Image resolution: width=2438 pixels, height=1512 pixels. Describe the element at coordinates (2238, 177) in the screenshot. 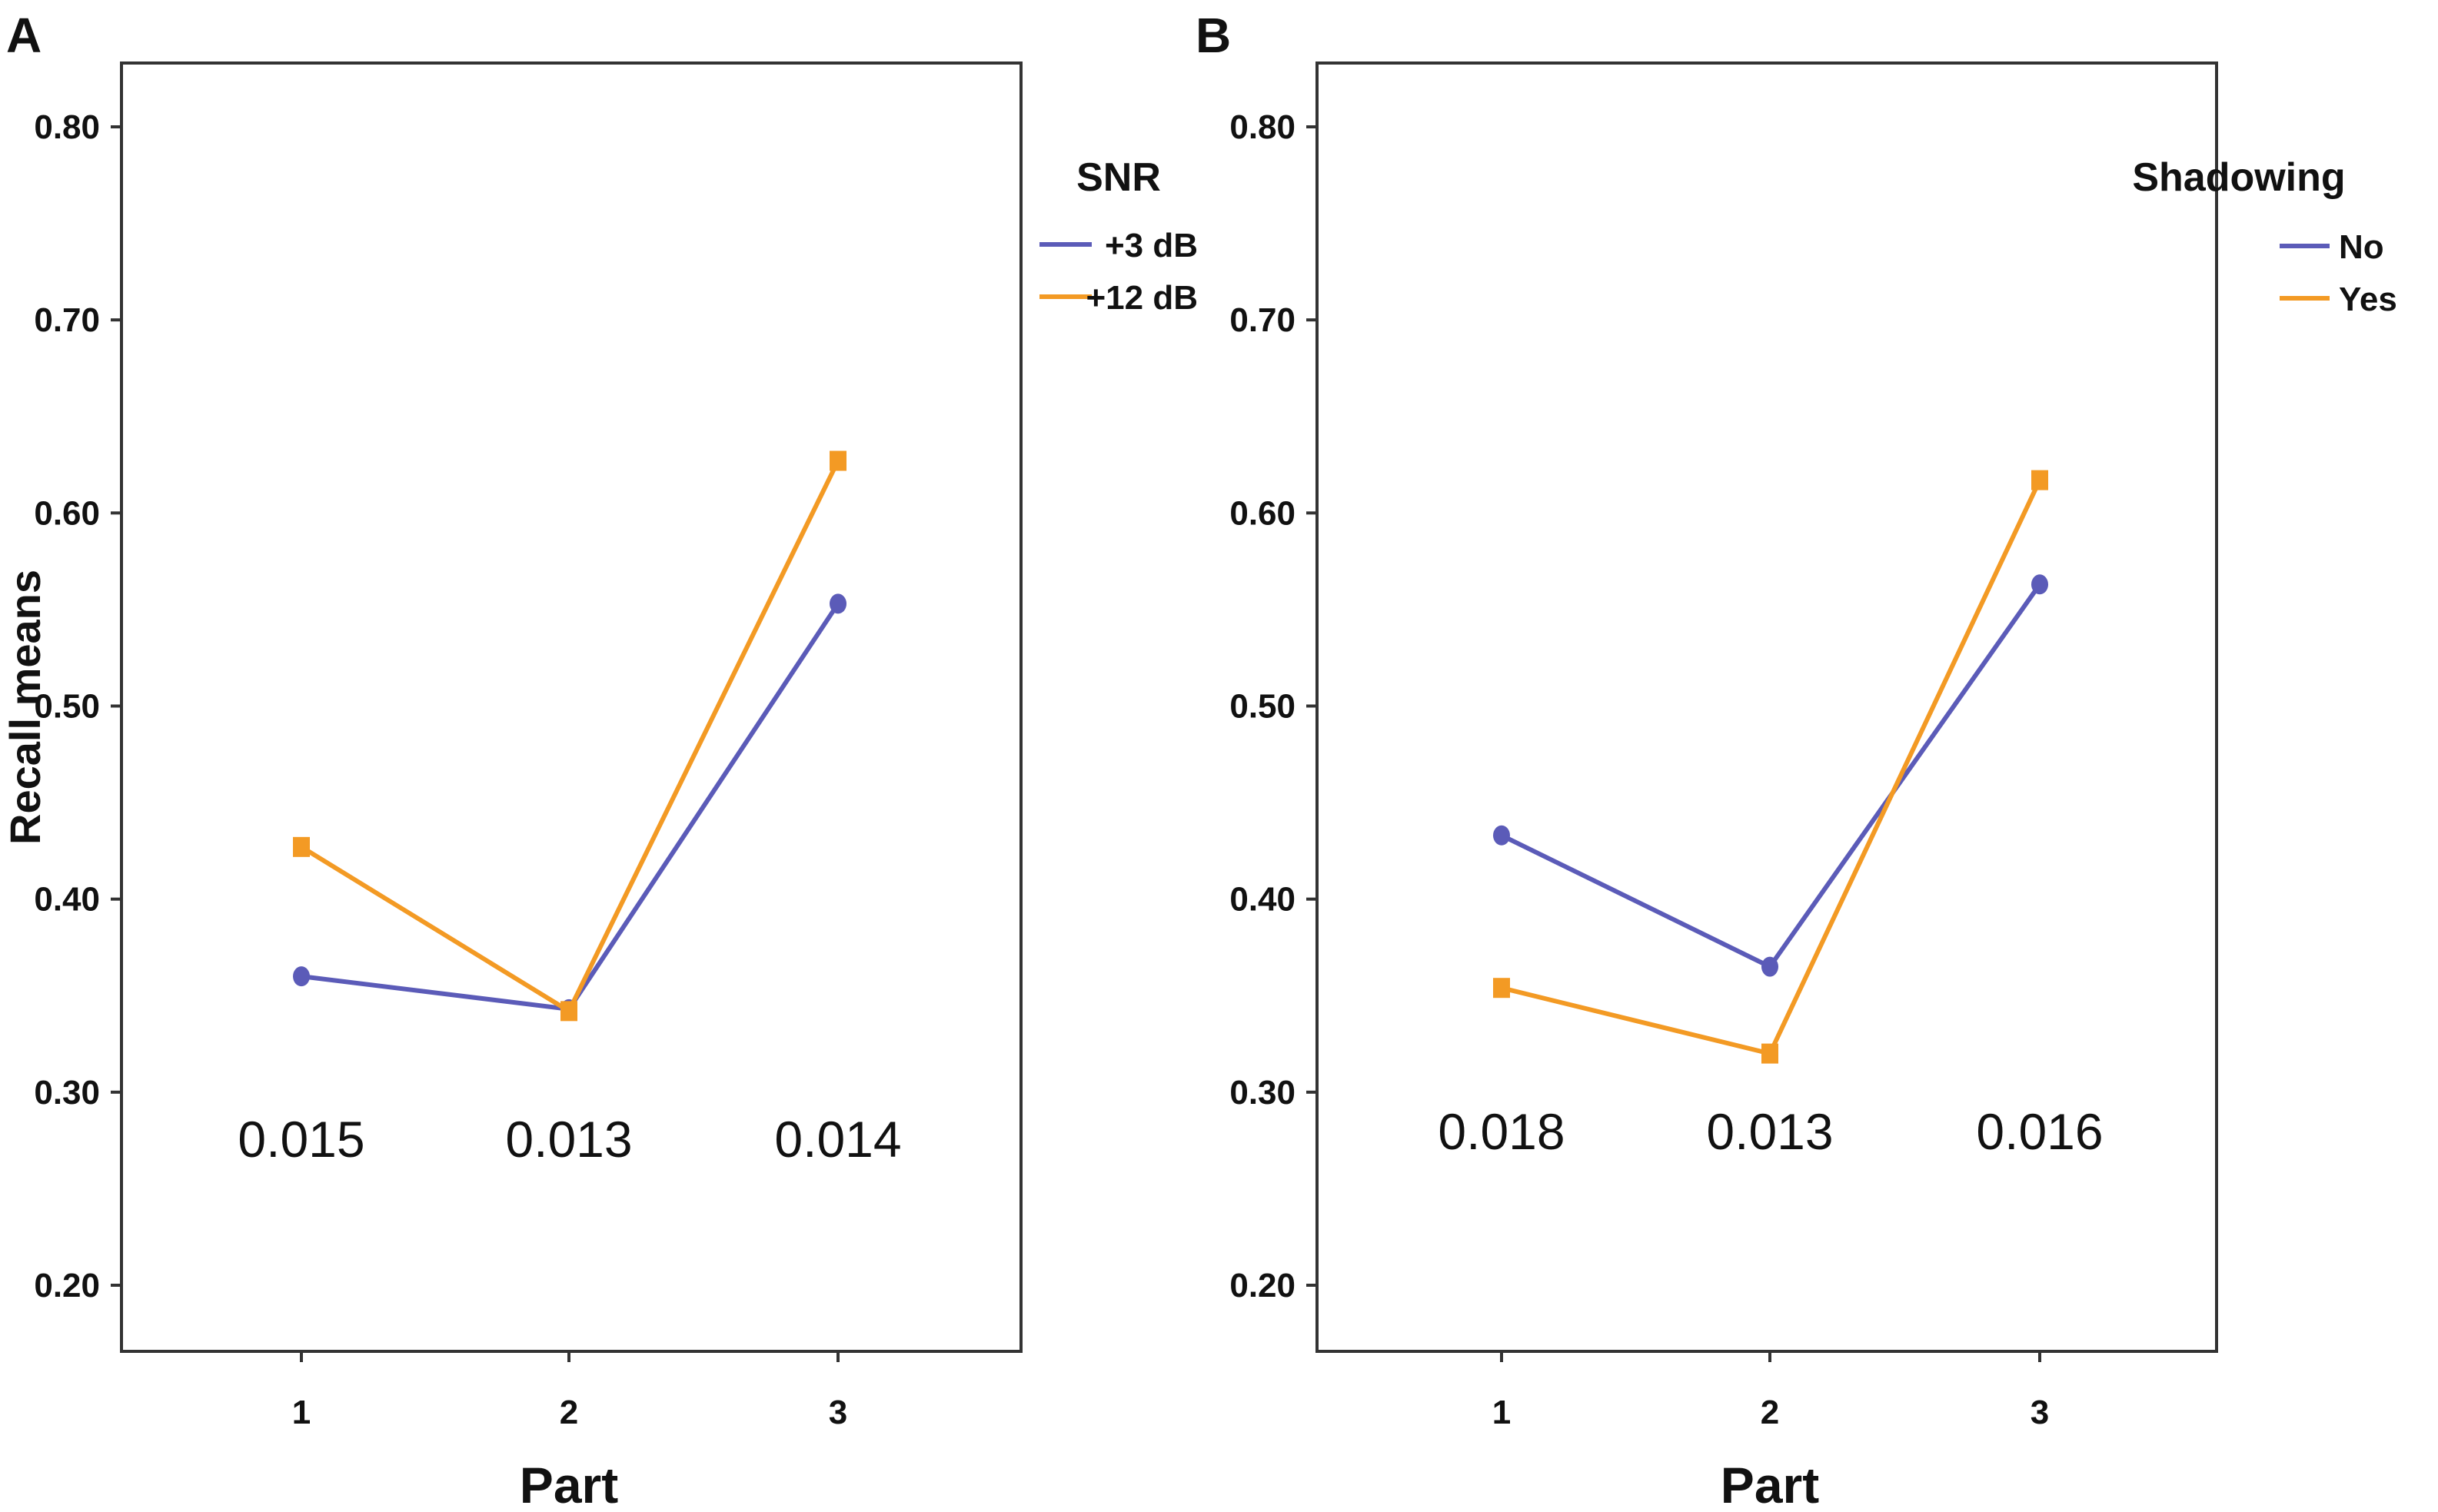

I see `legend-title: Shadowing` at that location.